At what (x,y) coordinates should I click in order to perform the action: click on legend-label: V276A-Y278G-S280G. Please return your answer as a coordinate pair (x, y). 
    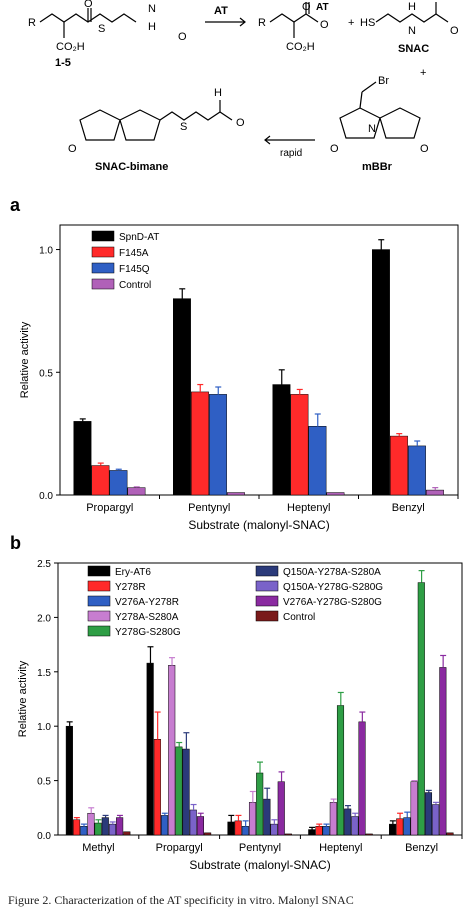
    Looking at the image, I should click on (332, 602).